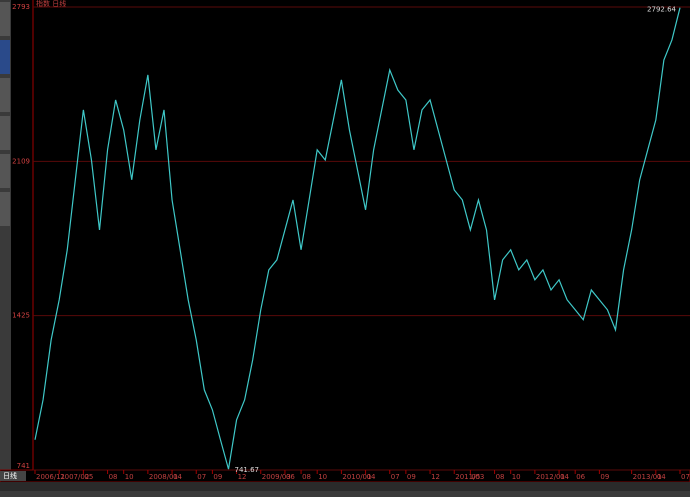 This screenshot has height=497, width=690. Describe the element at coordinates (276, 477) in the screenshot. I see `x-tick-label: 2009/03` at that location.